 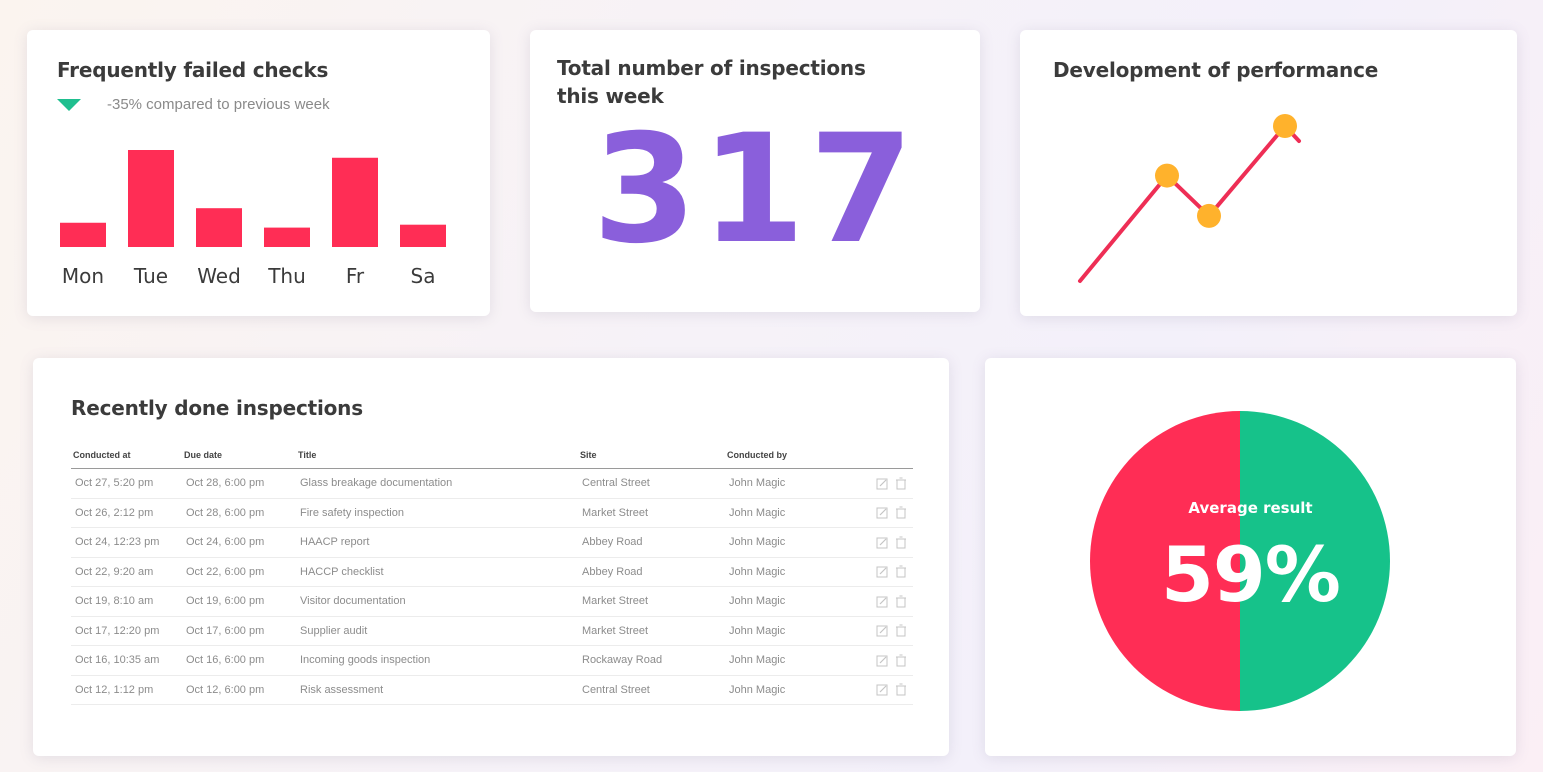 I want to click on total-inspections-title: Total number of inspections this week, so click(x=711, y=82).